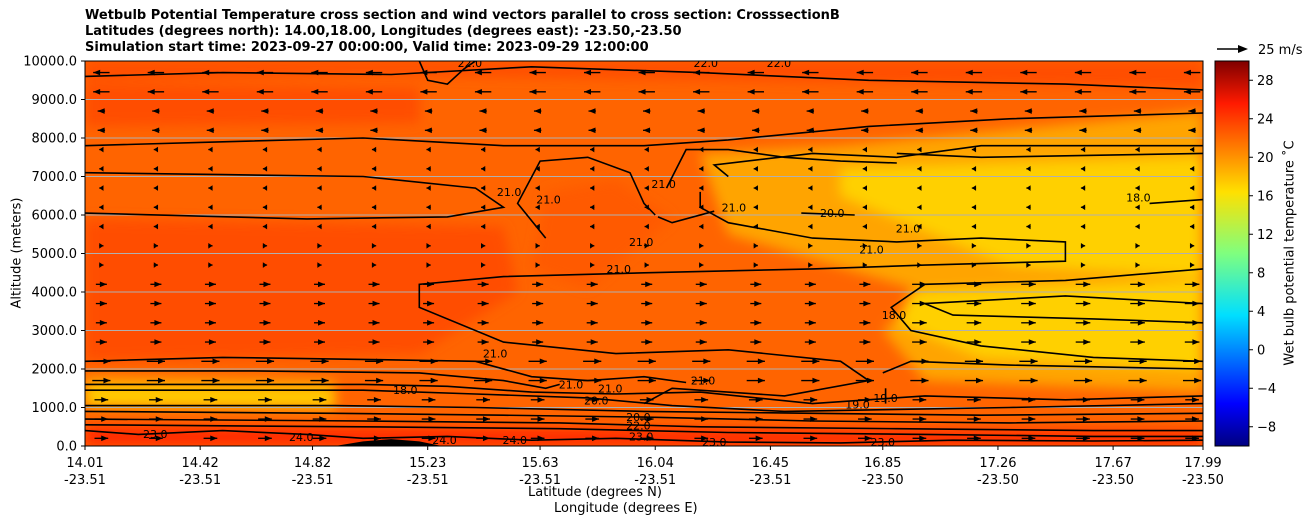  I want to click on contour-label: 22.0, so click(638, 426).